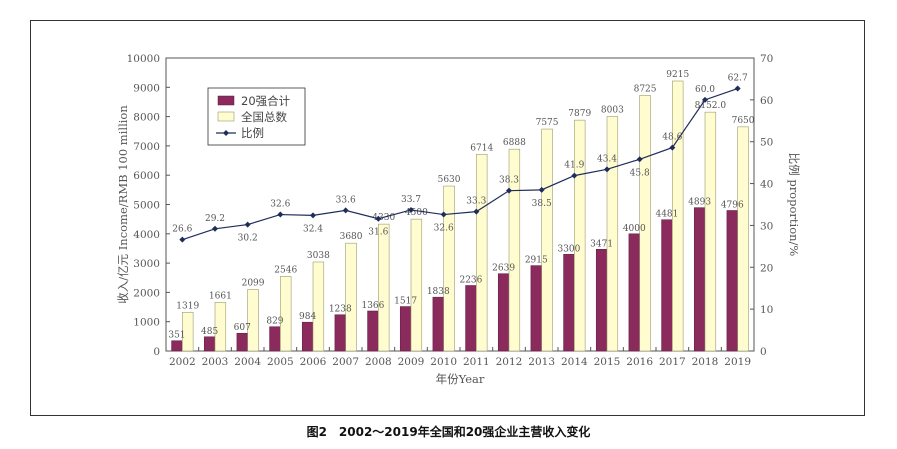  What do you see at coordinates (146, 293) in the screenshot?
I see `y-tick-label: 2000` at bounding box center [146, 293].